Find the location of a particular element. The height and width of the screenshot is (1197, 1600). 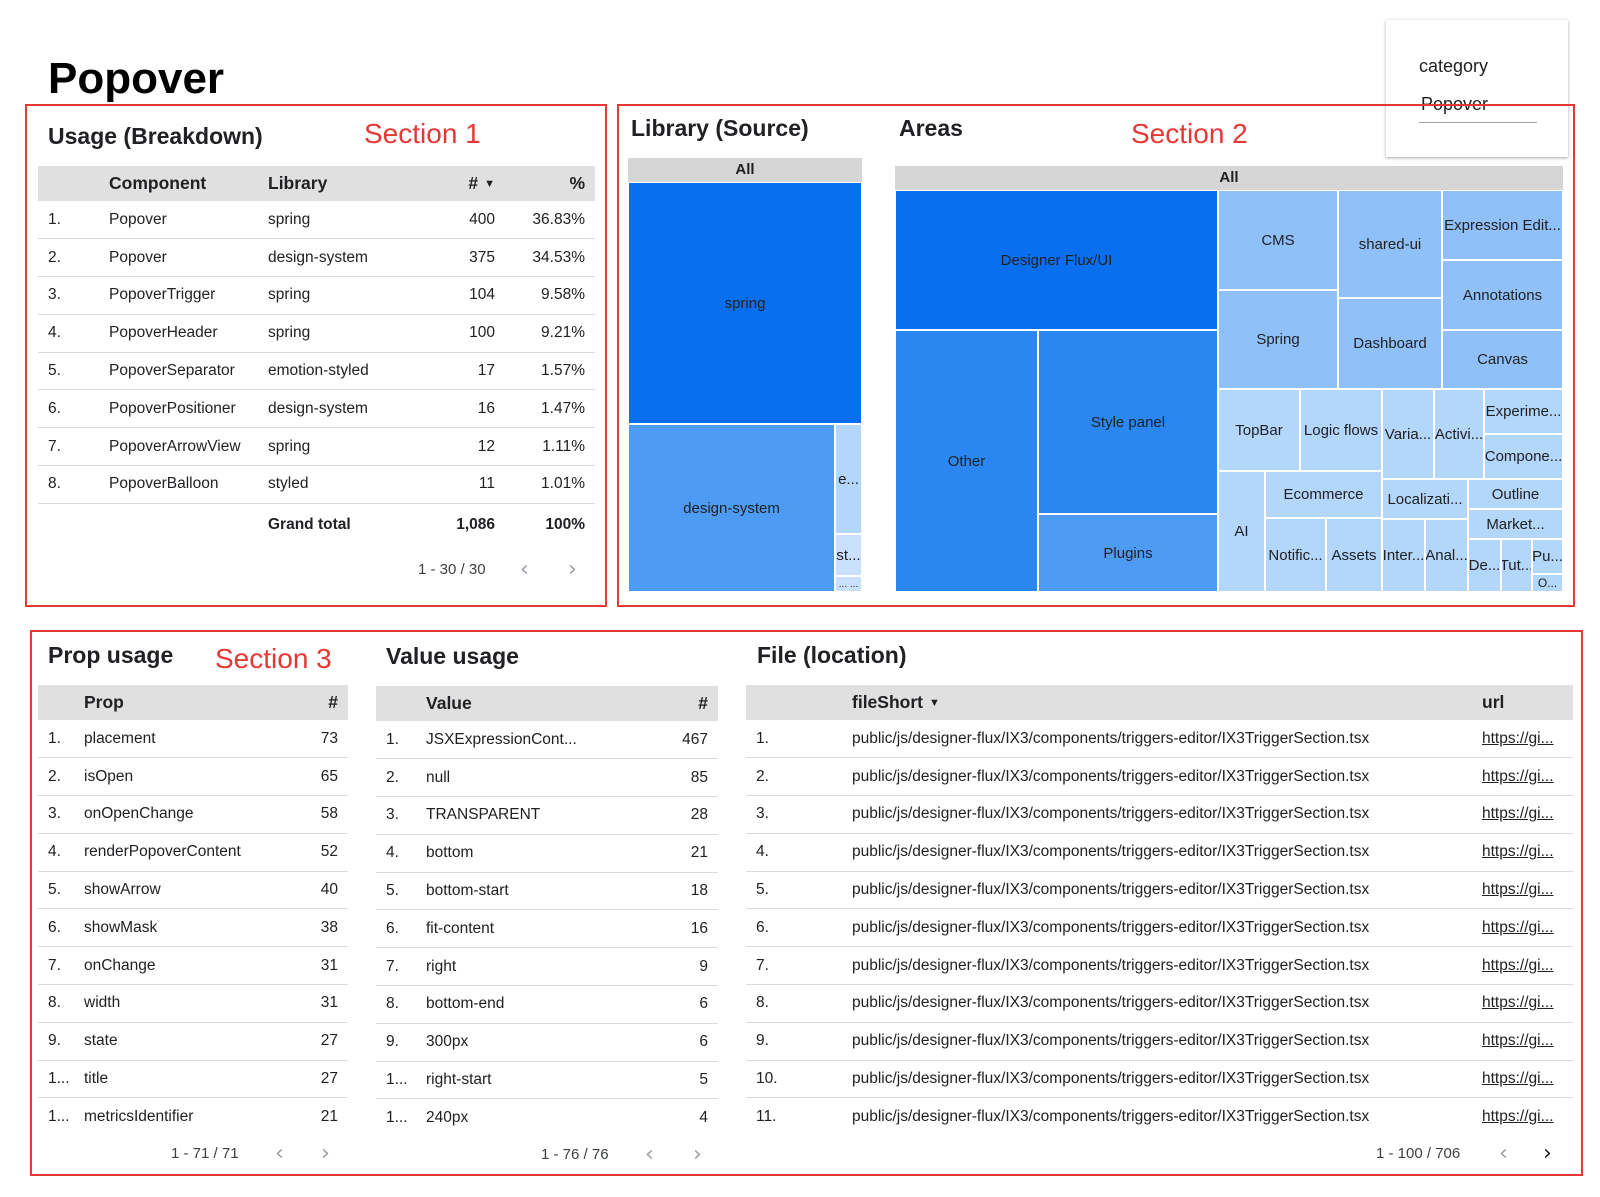

table-row: 1... 240px 4 is located at coordinates (547, 1114).